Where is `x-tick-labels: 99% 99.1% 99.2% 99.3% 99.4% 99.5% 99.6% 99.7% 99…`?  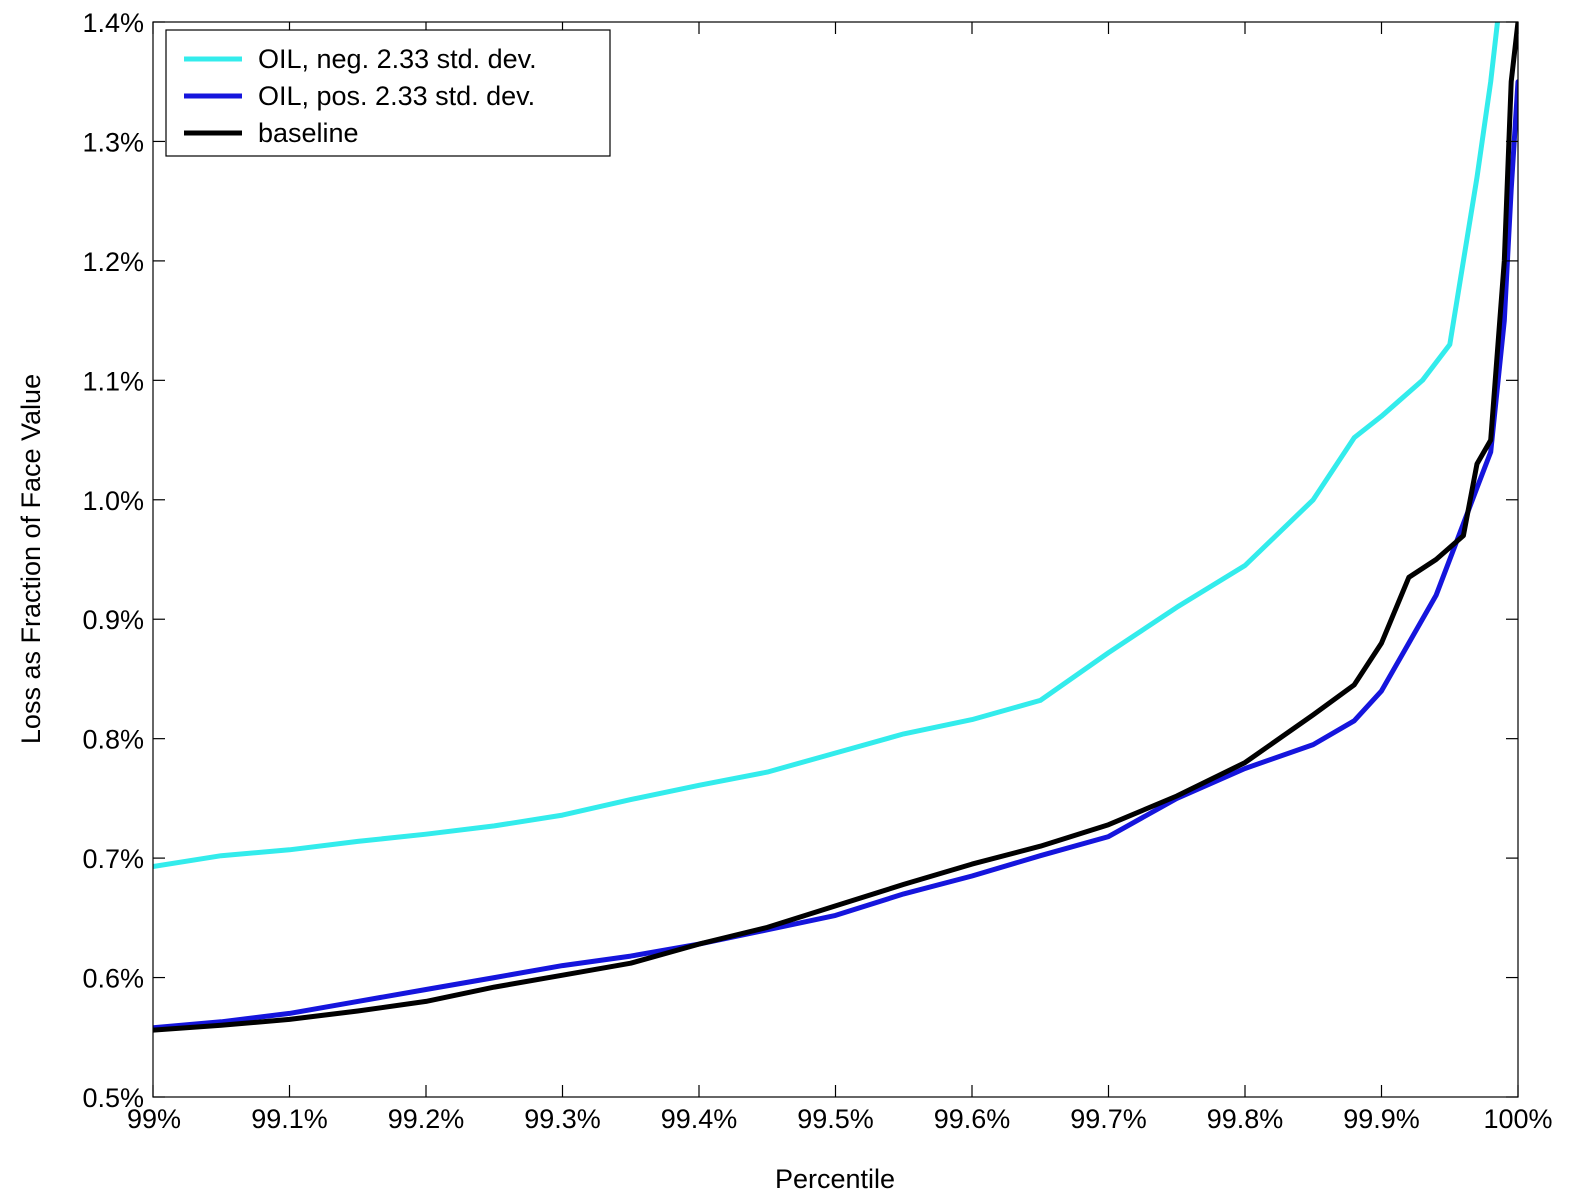
x-tick-labels: 99% 99.1% 99.2% 99.3% 99.4% 99.5% 99.6% 99.7% 99… is located at coordinates (840, 1119).